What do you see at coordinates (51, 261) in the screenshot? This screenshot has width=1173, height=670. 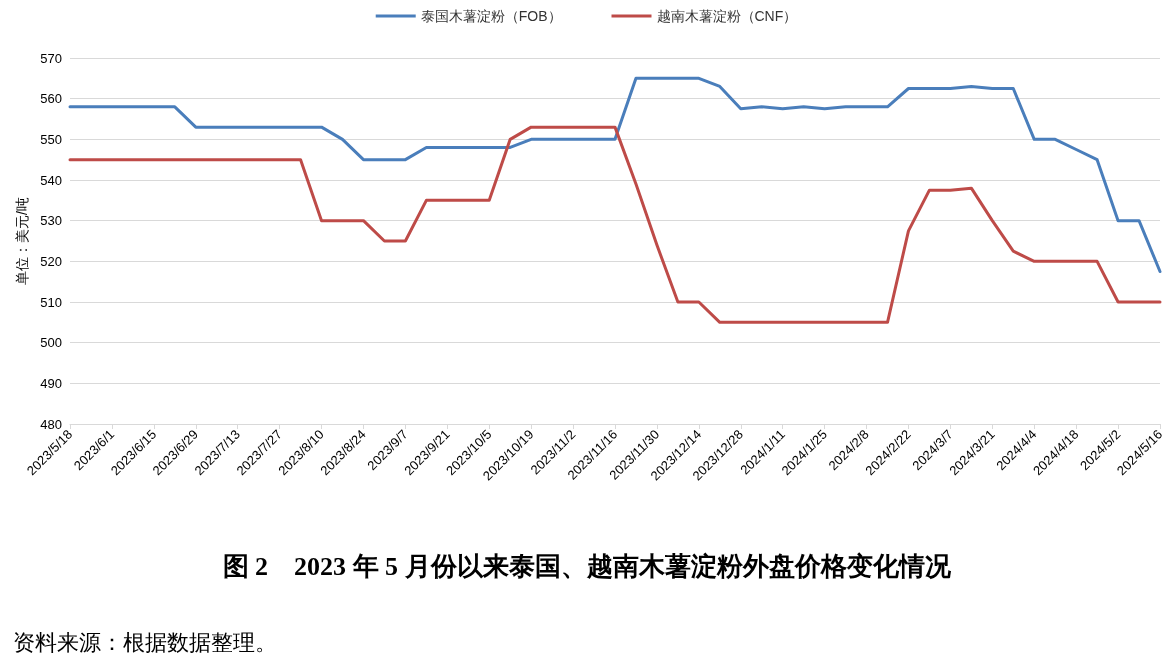 I see `y-tick-label: 520` at bounding box center [51, 261].